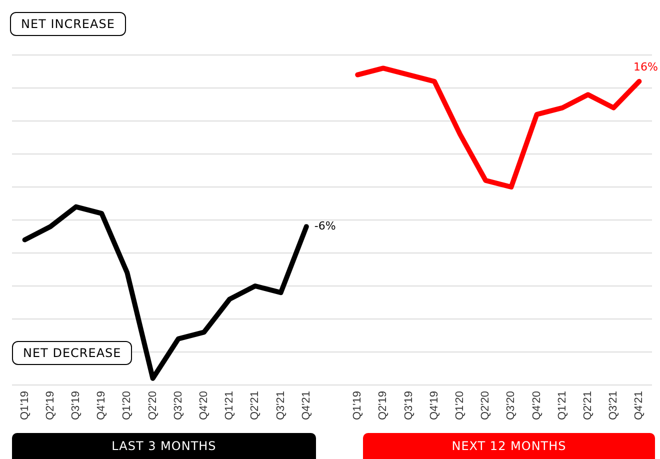 The width and height of the screenshot is (660, 459). I want to click on text: NEXT 12 MONTHS, so click(509, 446).